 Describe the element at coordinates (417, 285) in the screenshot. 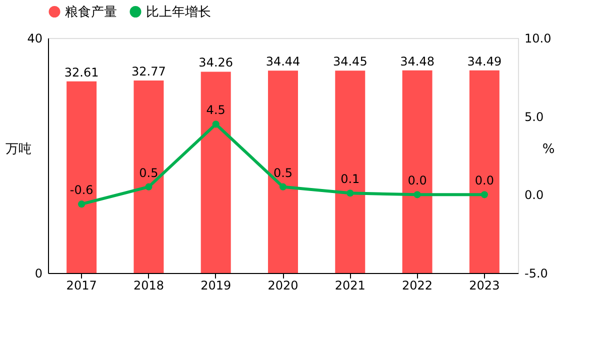

I see `x-tick-label: 2022` at that location.